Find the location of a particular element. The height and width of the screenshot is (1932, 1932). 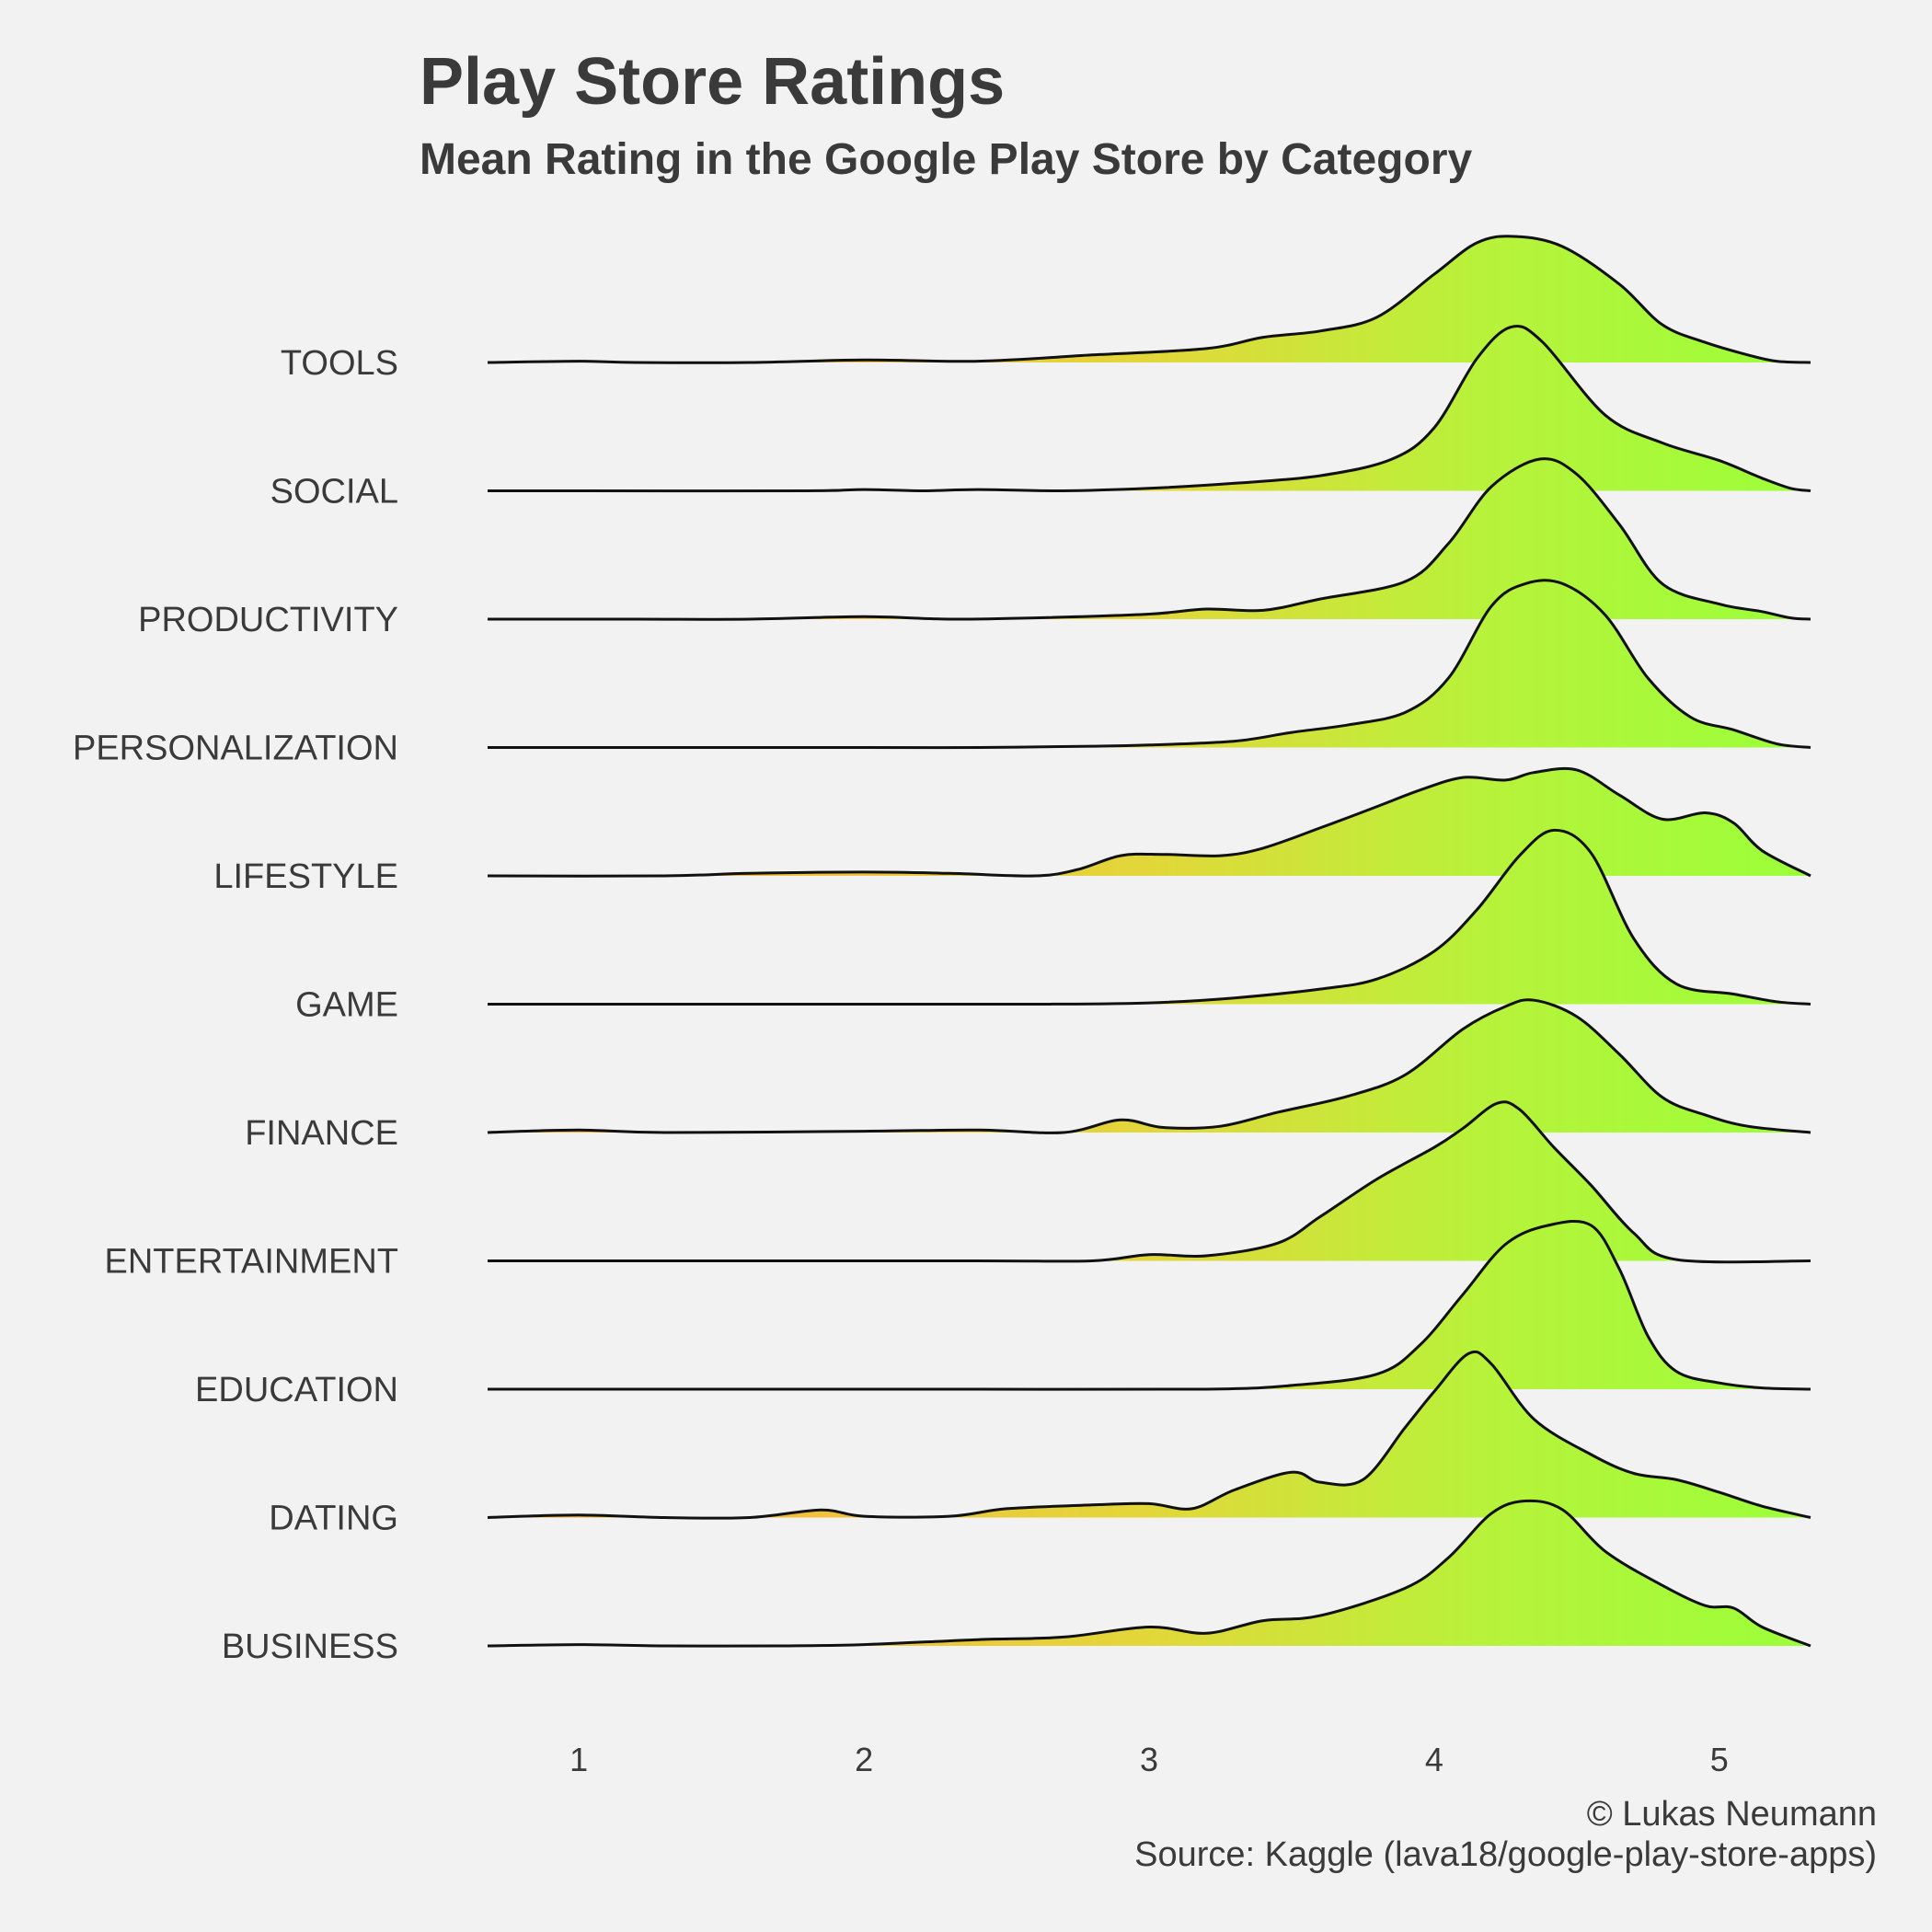

ridge-line-dating is located at coordinates (1149, 1435).